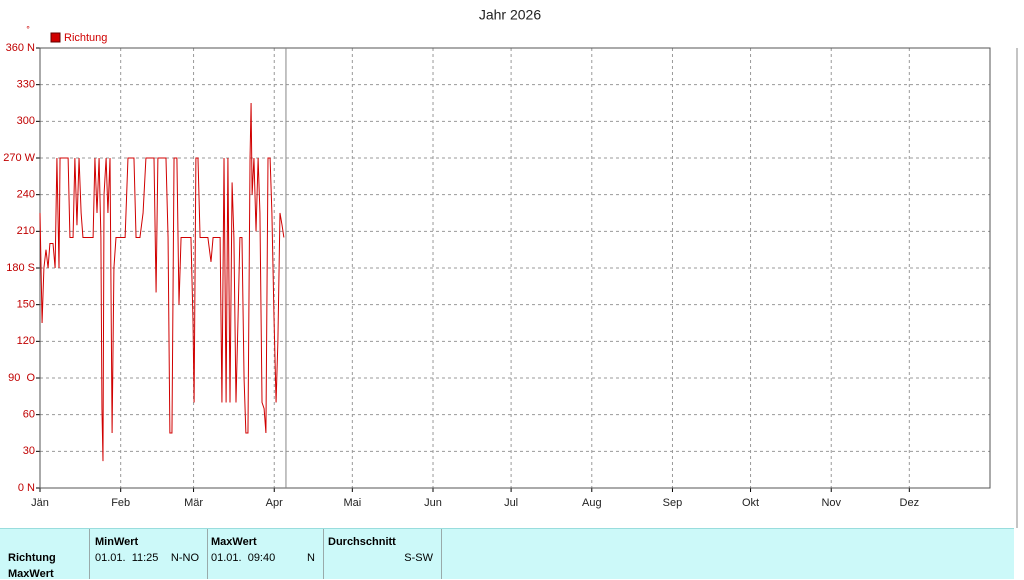 The image size is (1024, 580). I want to click on x-tick-label: Mär, so click(193, 503).